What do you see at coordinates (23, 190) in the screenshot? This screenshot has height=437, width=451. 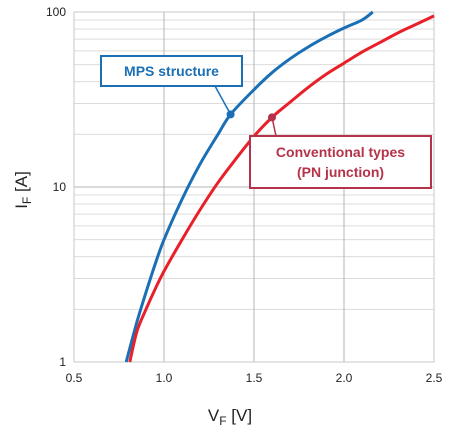 I see `y-axis-label: IF [A]` at bounding box center [23, 190].